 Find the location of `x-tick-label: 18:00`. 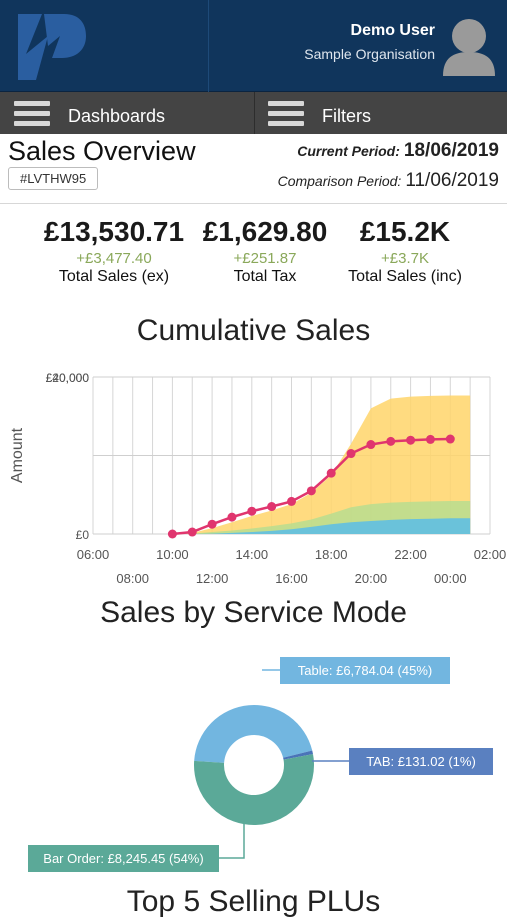

x-tick-label: 18:00 is located at coordinates (331, 554).